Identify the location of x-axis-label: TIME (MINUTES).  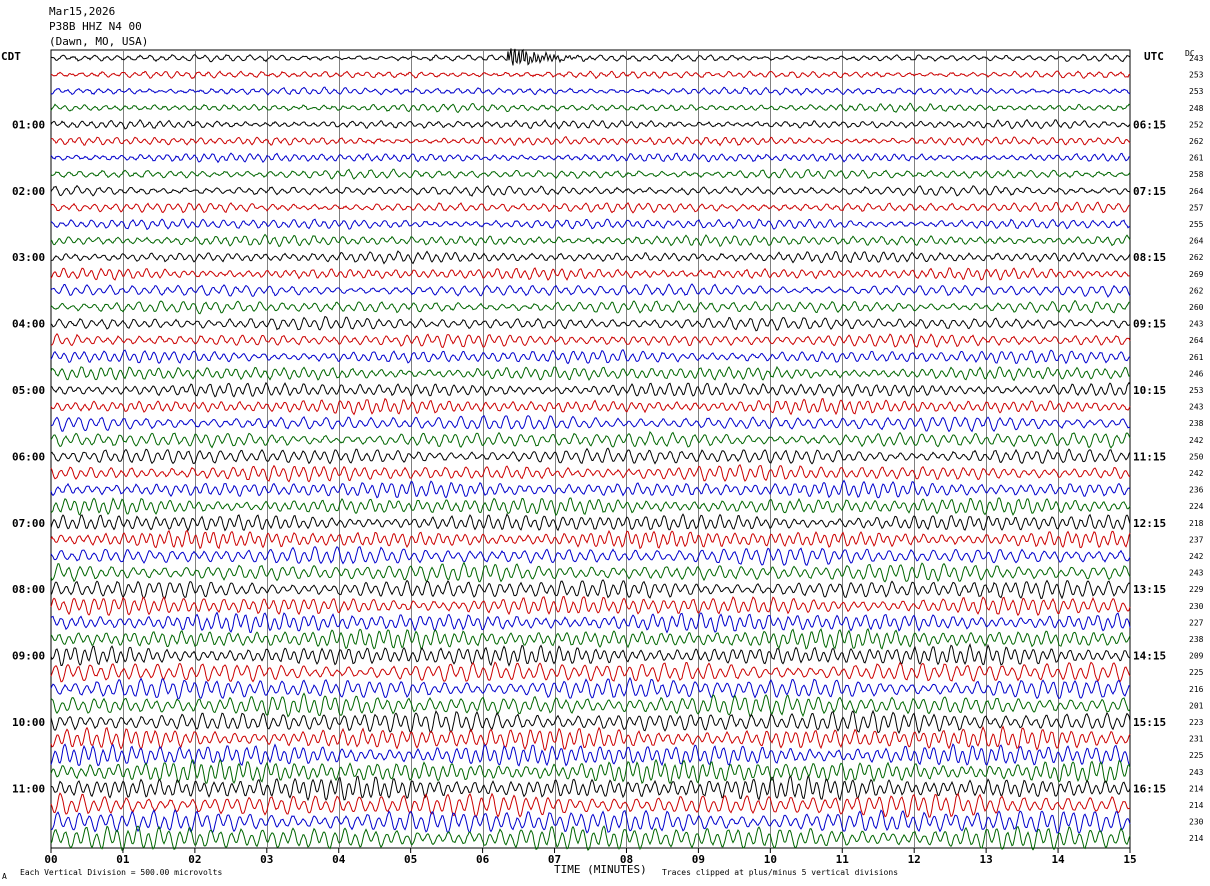
(600, 869).